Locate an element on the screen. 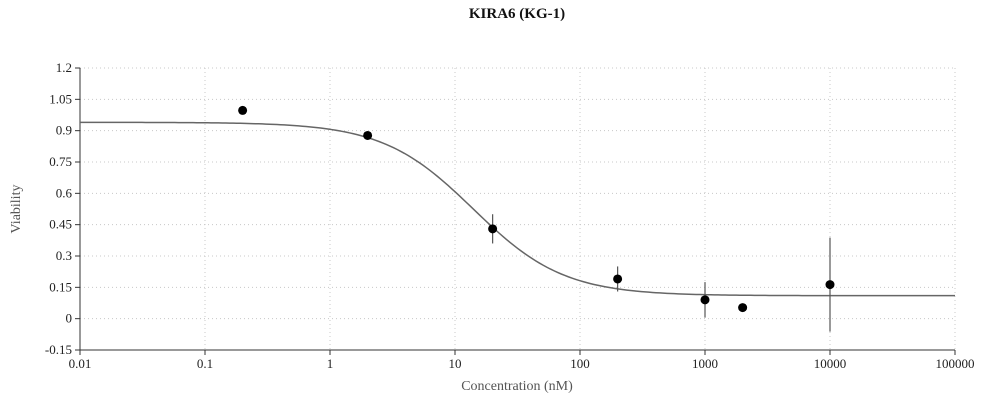 This screenshot has width=982, height=402. x-tick-label: 10000 is located at coordinates (830, 363).